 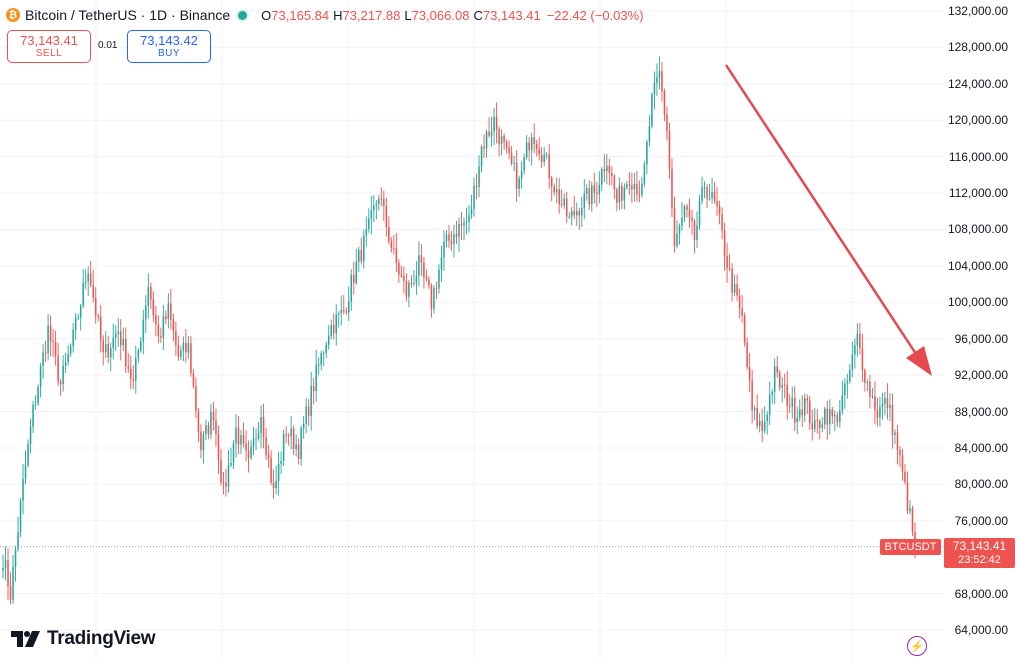 I want to click on price-tick-label: 76,000.00, so click(x=981, y=520).